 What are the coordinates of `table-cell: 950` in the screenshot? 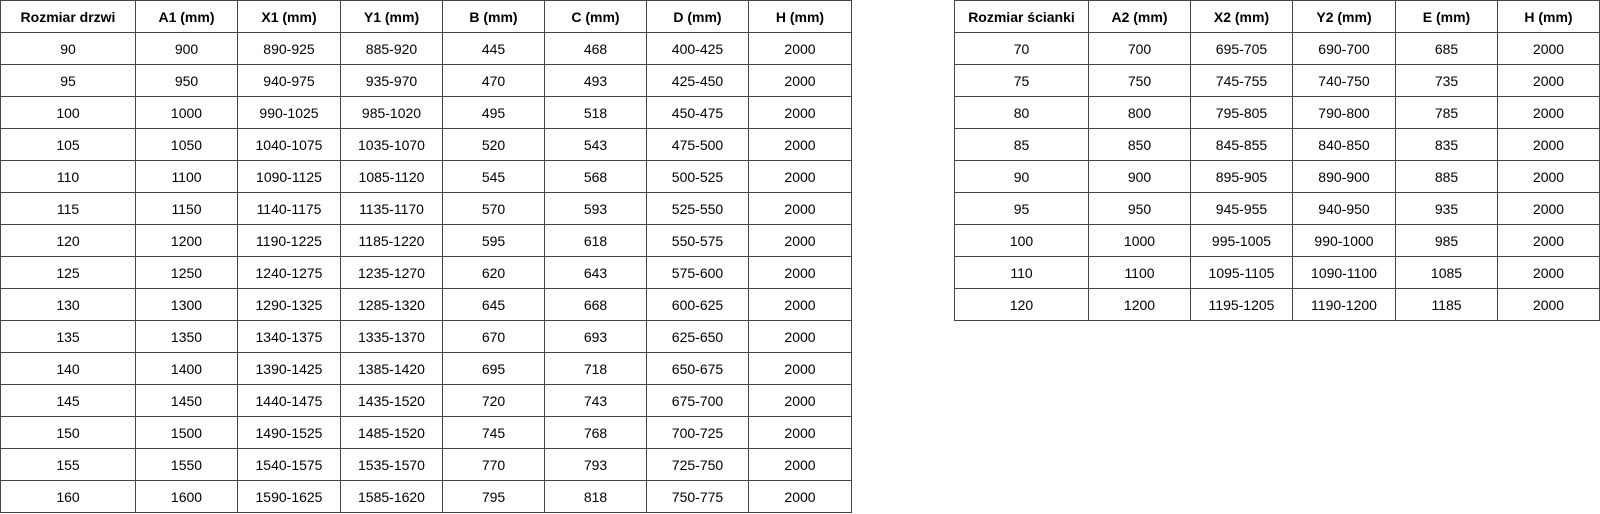 It's located at (186, 80).